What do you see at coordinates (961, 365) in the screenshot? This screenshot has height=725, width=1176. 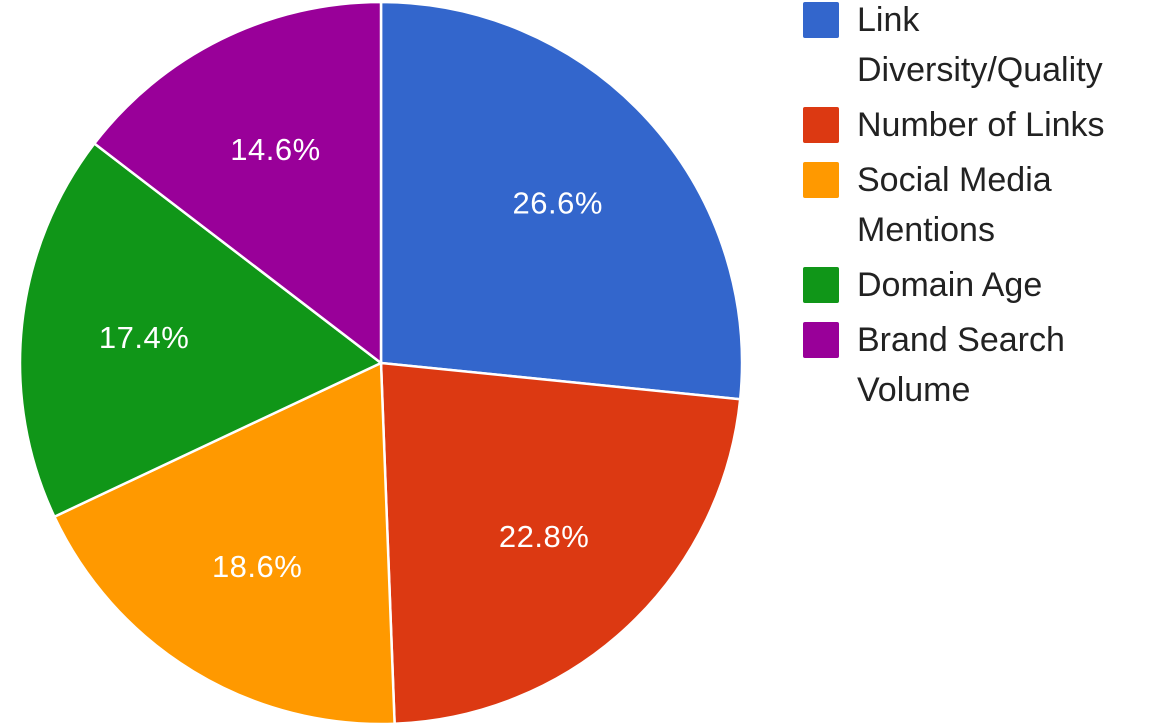 I see `legend-label: Brand Search Volume` at bounding box center [961, 365].